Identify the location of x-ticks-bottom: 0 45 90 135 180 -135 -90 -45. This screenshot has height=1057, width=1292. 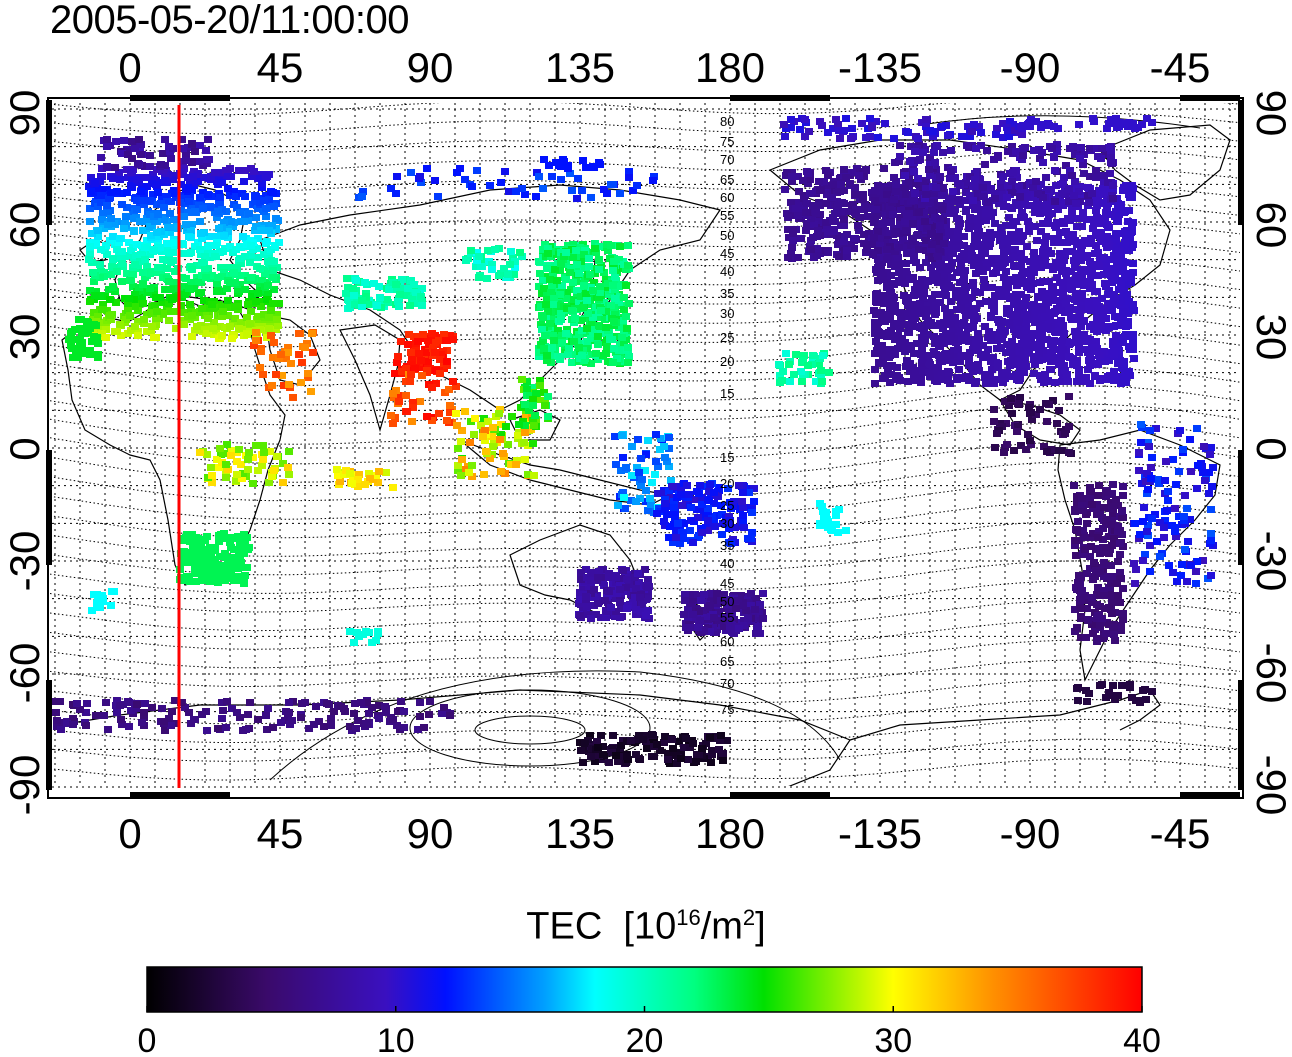
(664, 833).